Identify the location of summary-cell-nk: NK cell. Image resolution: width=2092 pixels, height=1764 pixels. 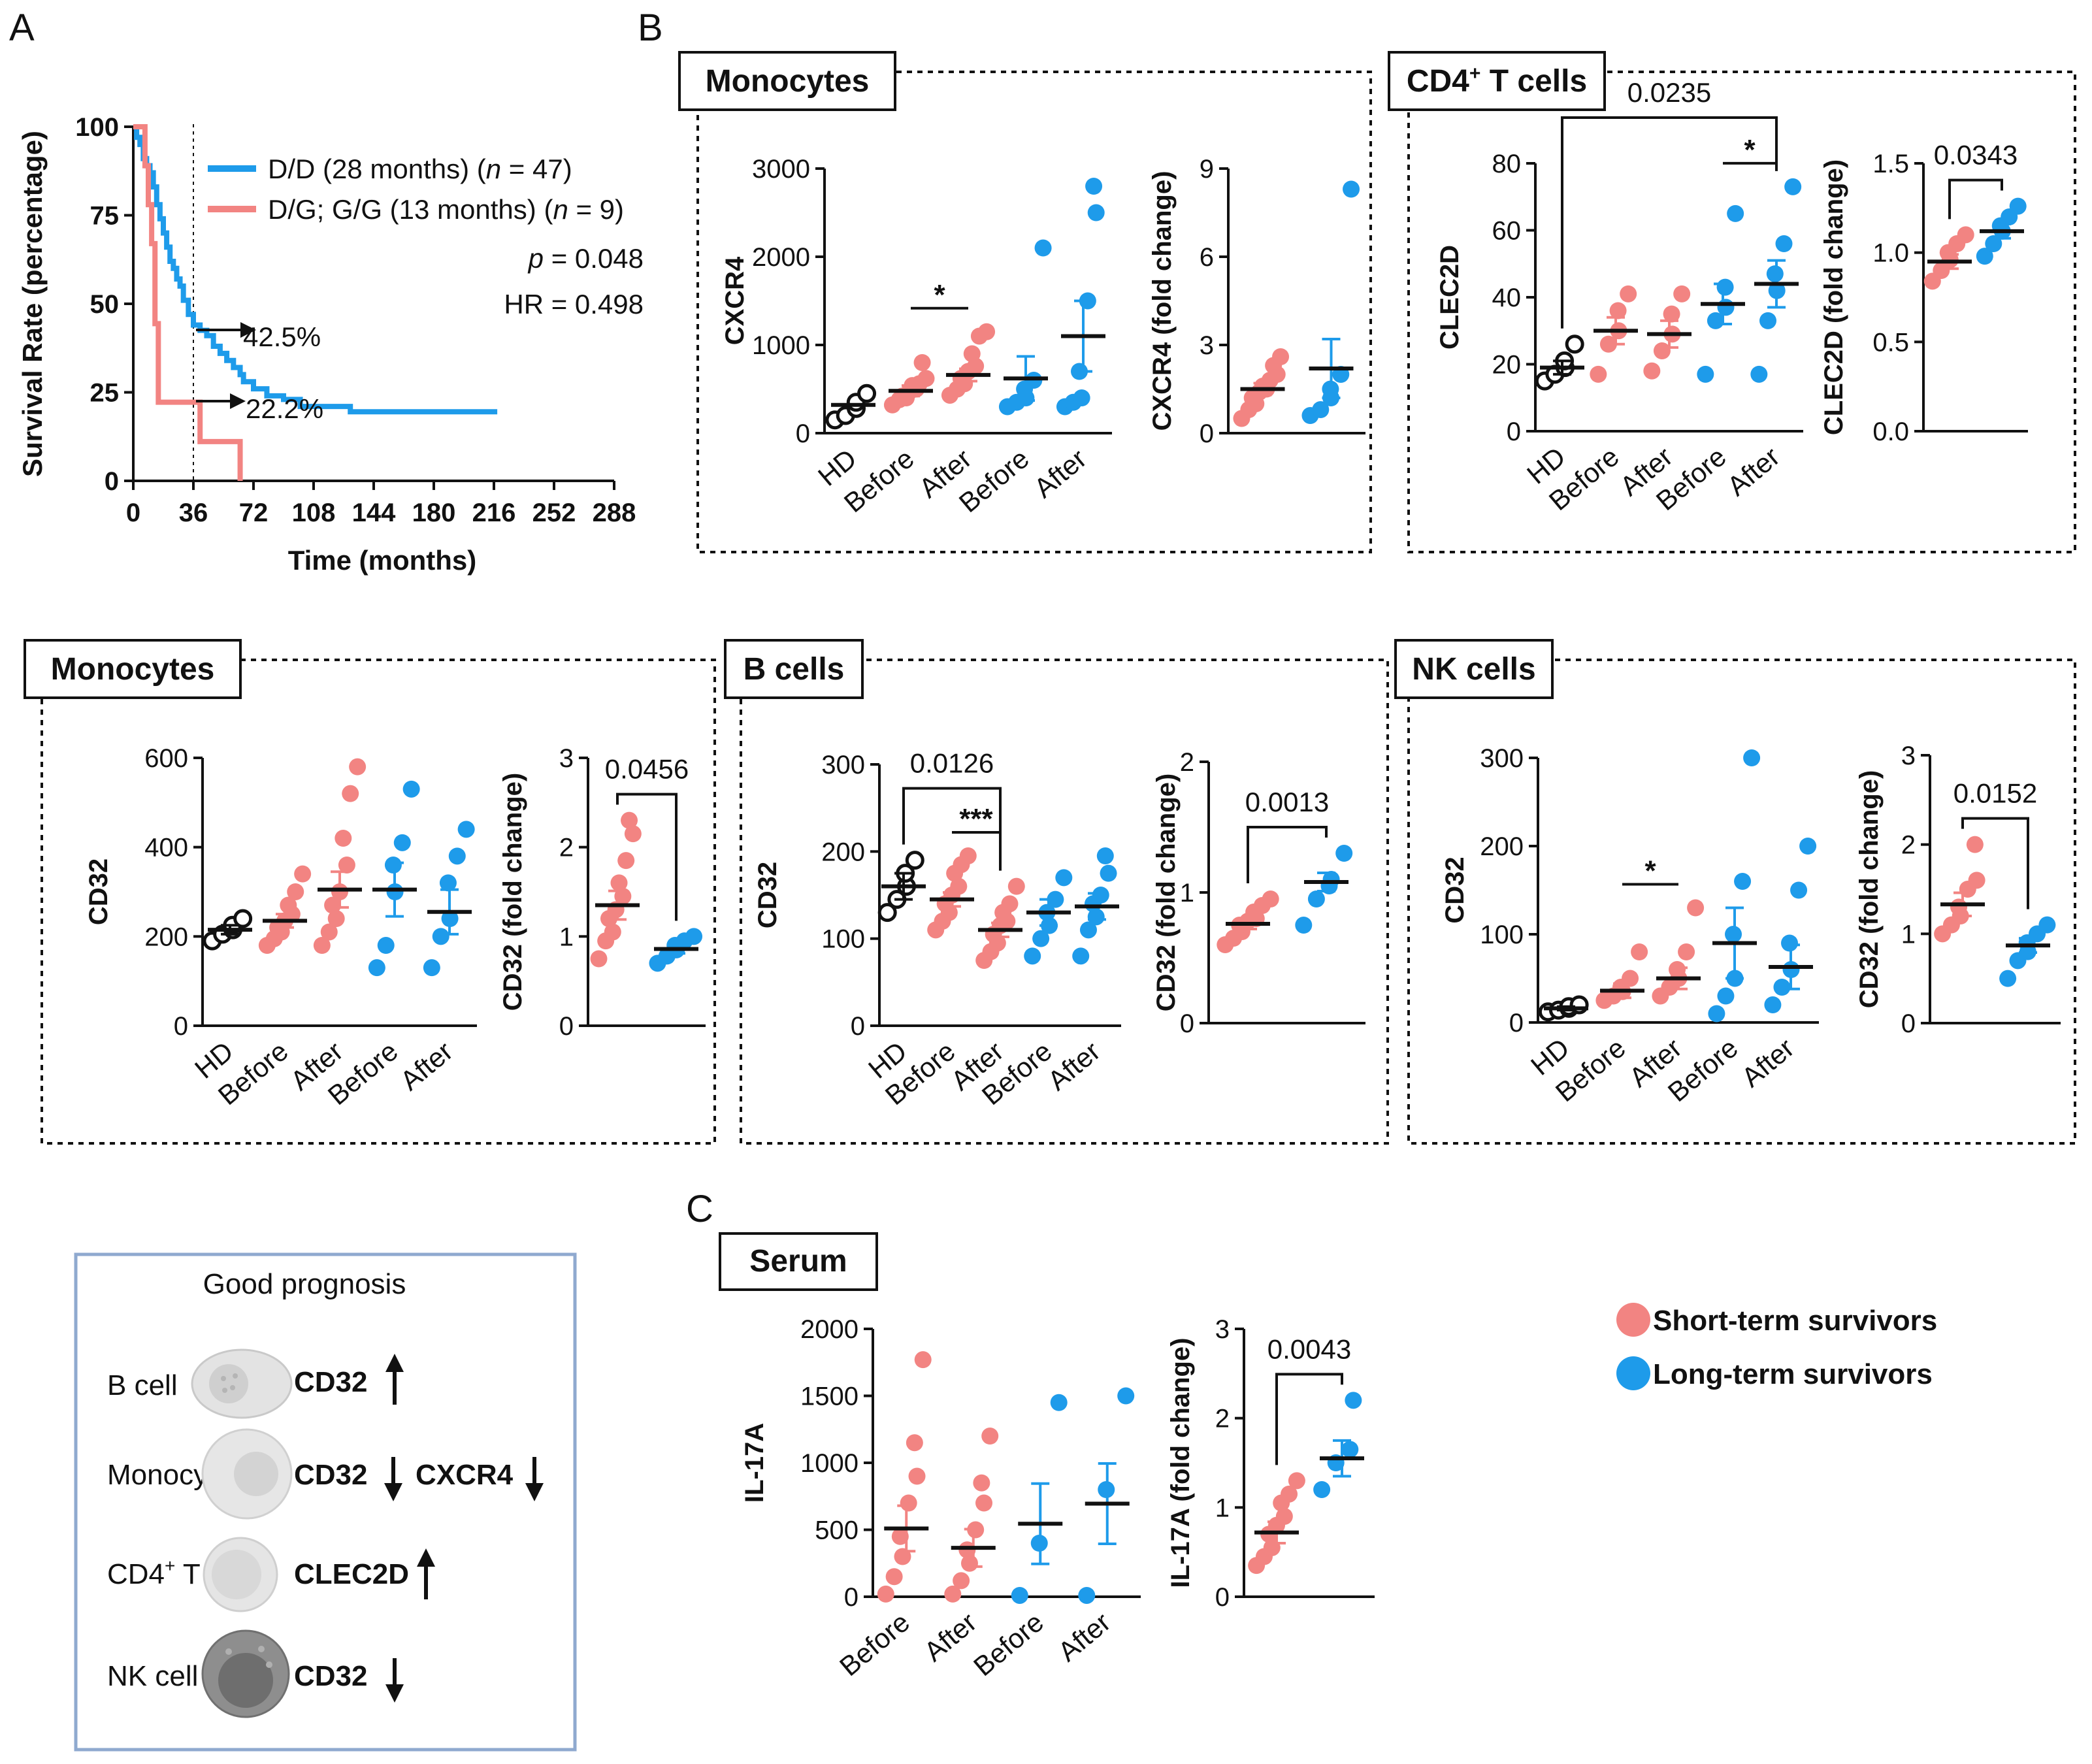
(152, 1676).